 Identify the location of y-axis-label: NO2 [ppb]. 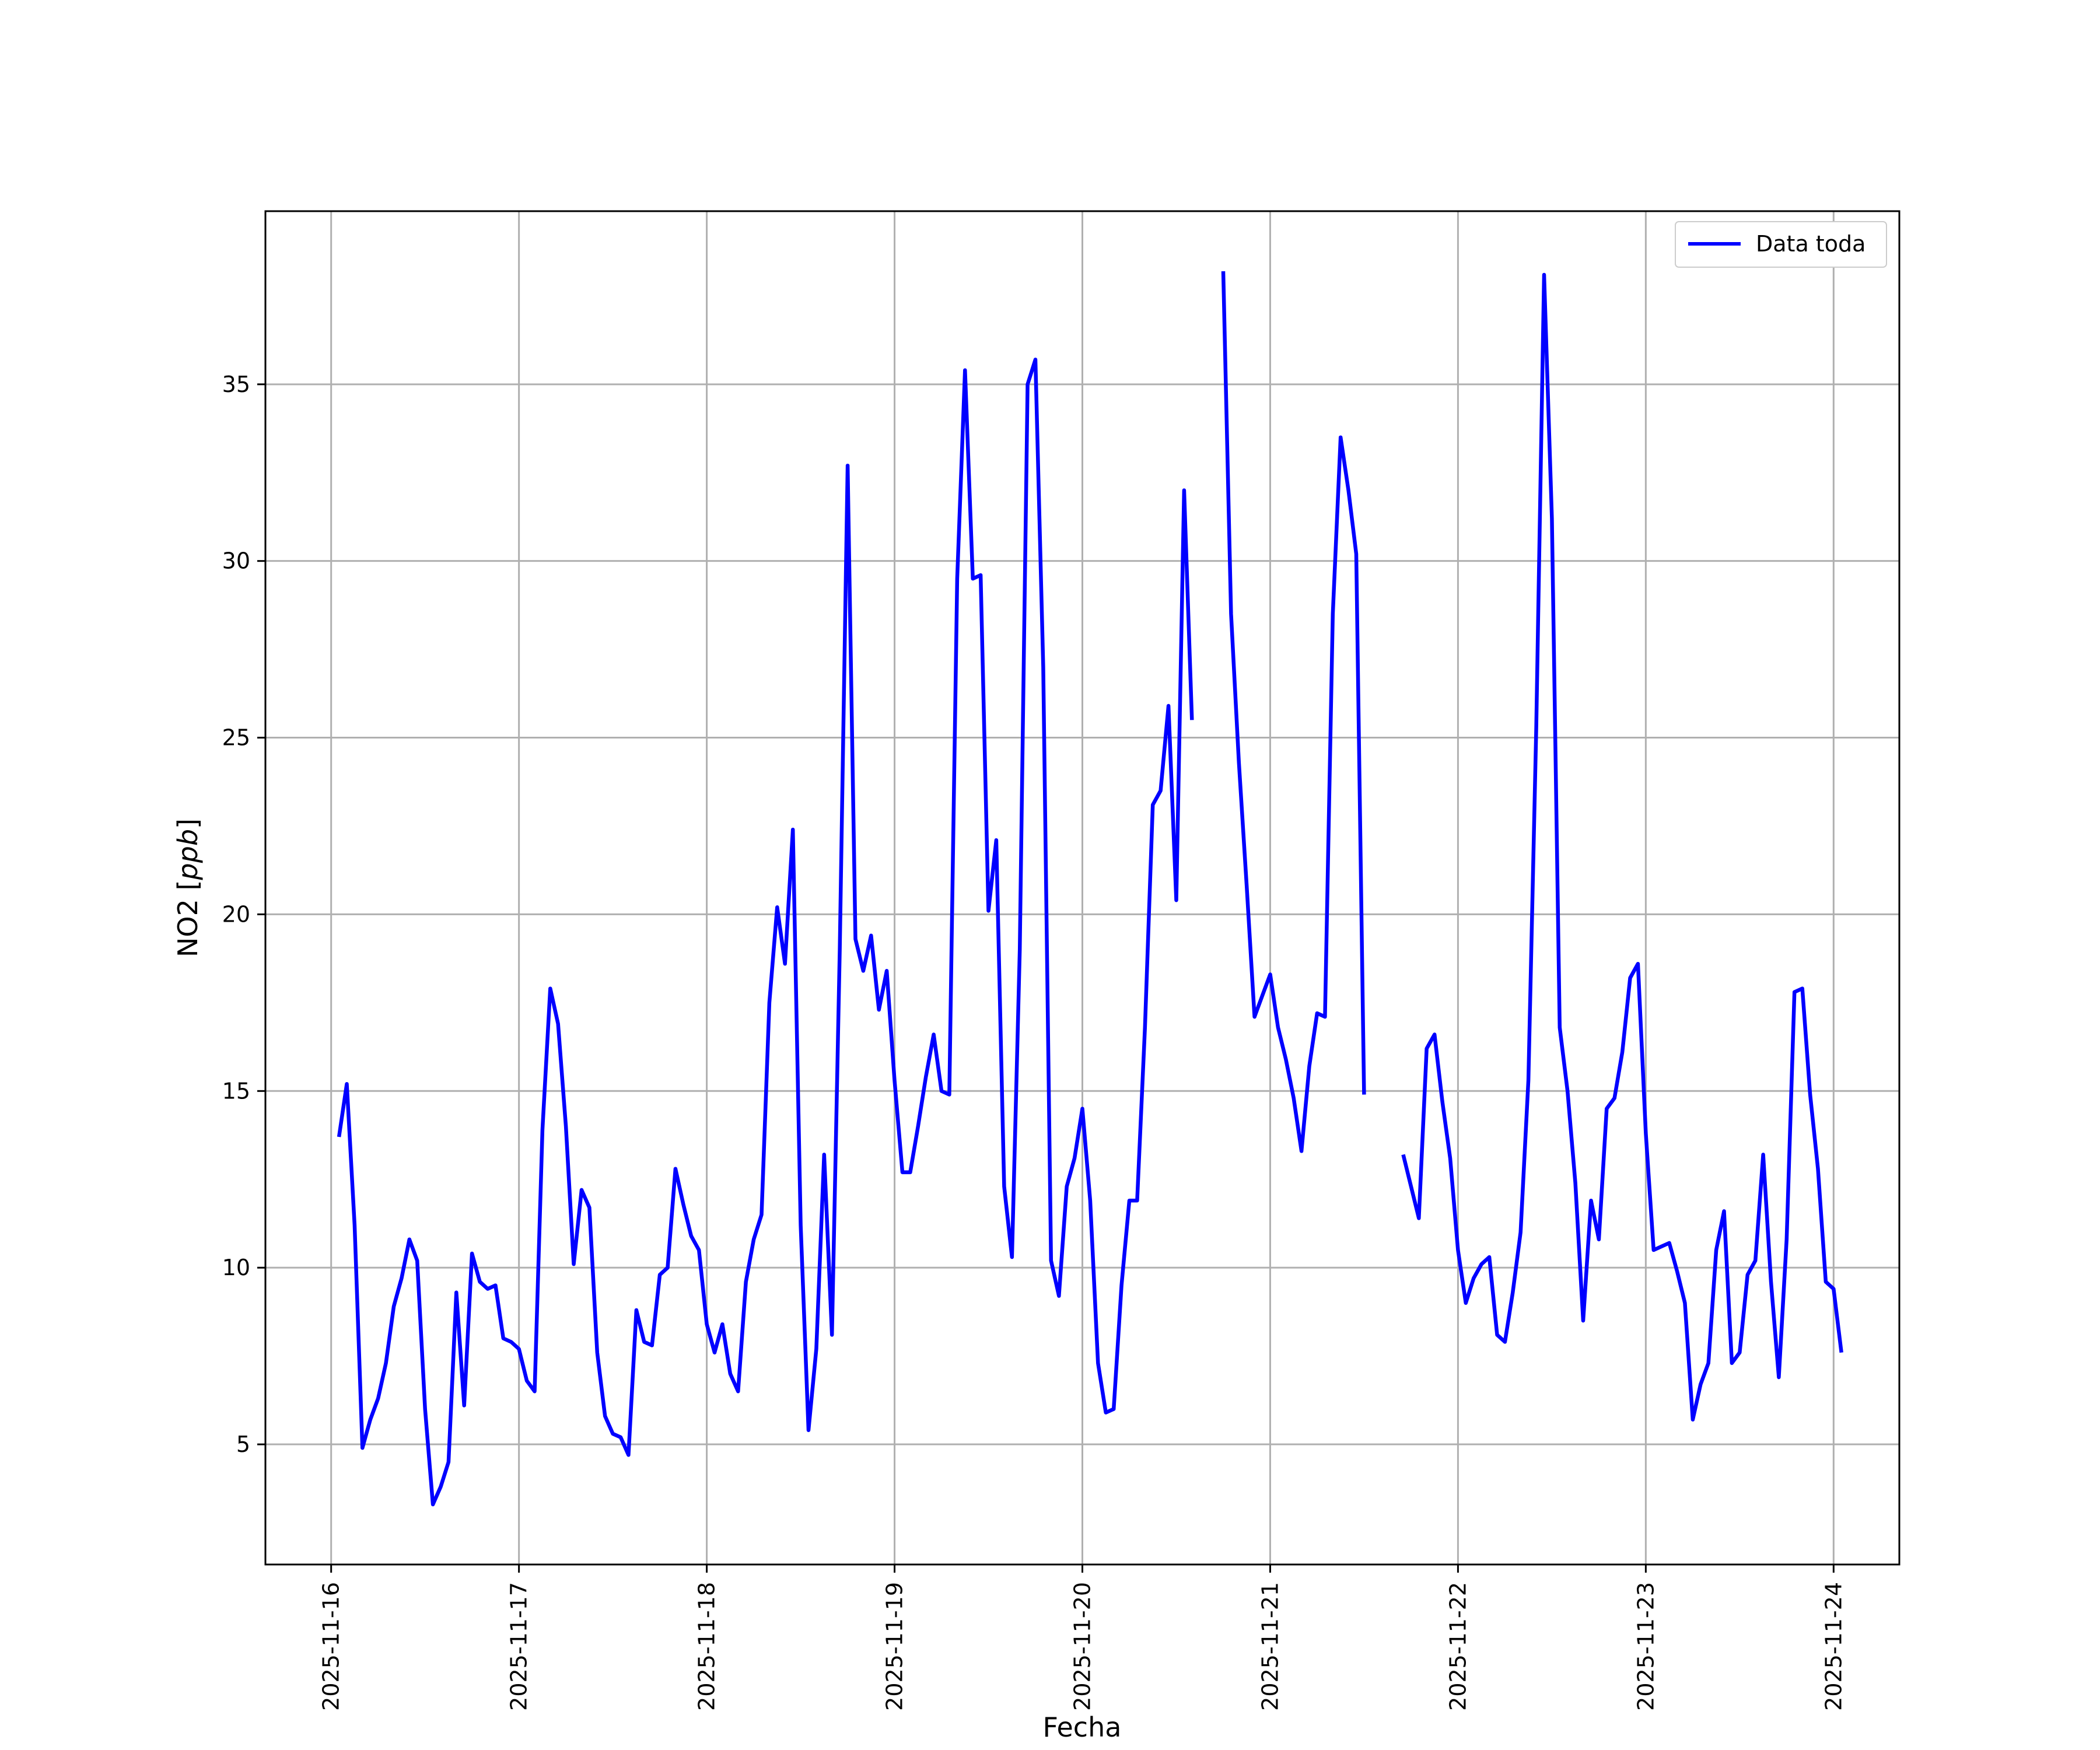
(188, 887).